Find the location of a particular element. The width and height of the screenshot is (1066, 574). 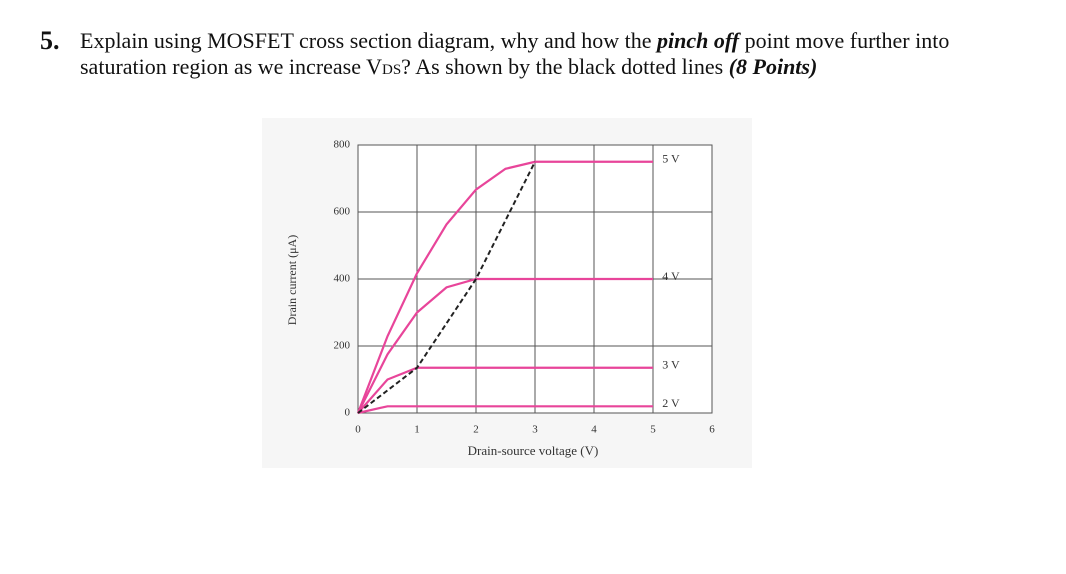

y-tick-label: 600 is located at coordinates (342, 212).